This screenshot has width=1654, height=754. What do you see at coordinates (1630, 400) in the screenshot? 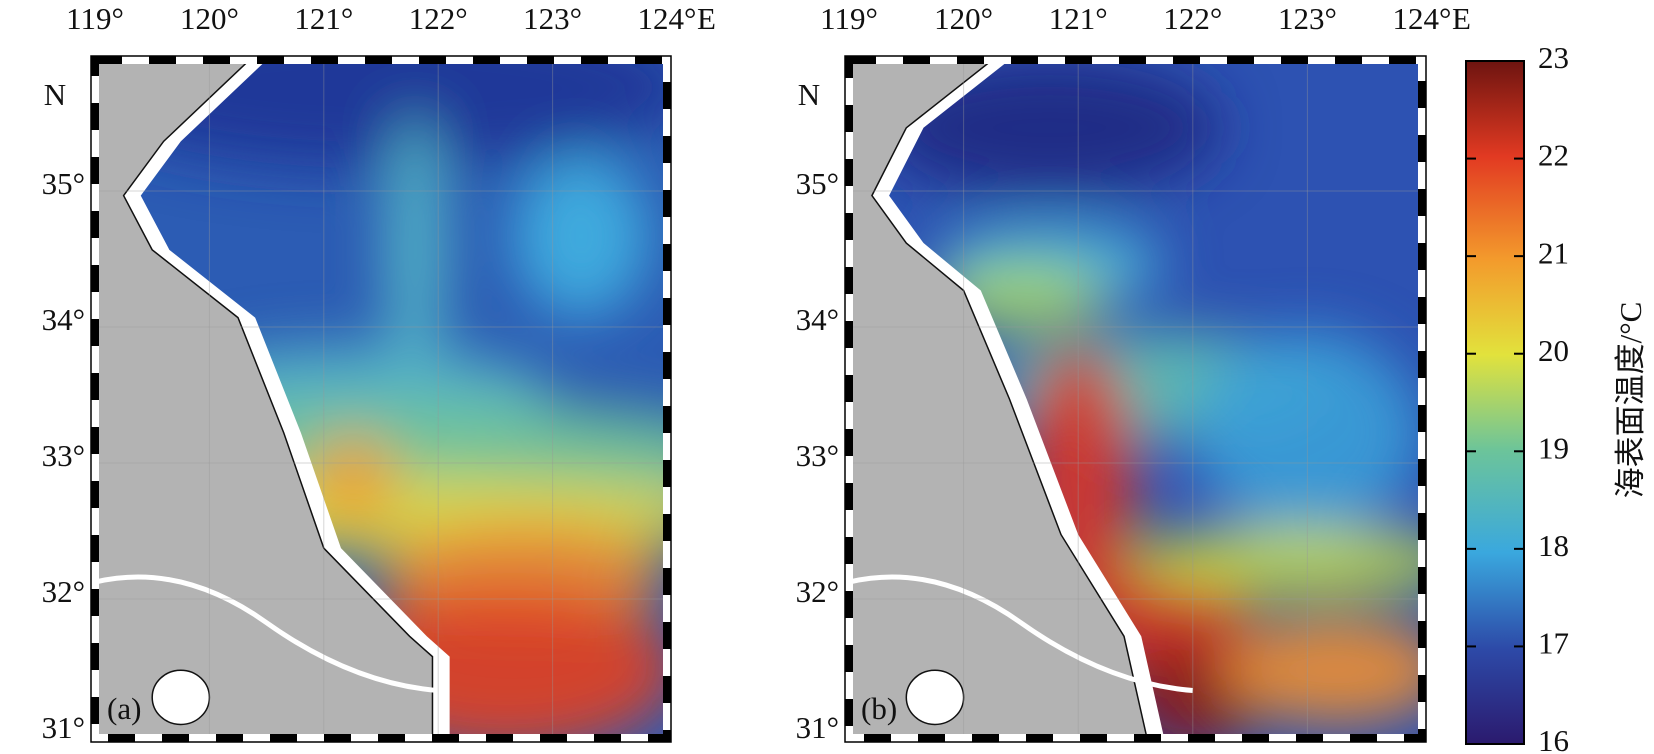
I see `colorbar-label: 海表面温度/°C` at bounding box center [1630, 400].